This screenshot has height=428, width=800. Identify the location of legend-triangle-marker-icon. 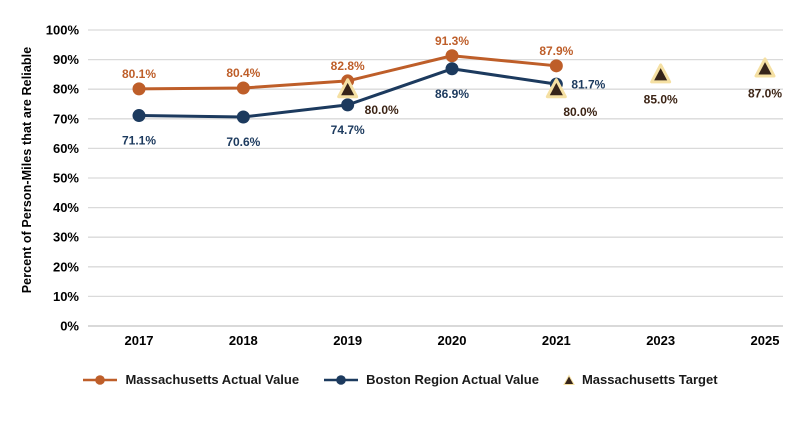
(569, 379).